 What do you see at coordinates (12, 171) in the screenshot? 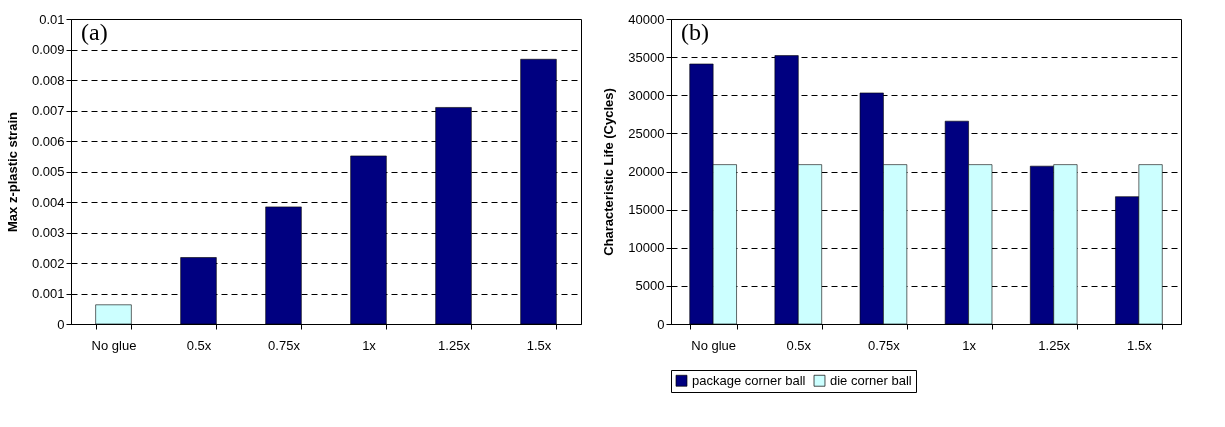
I see `y-axis-title: Max z-plastic strain` at bounding box center [12, 171].